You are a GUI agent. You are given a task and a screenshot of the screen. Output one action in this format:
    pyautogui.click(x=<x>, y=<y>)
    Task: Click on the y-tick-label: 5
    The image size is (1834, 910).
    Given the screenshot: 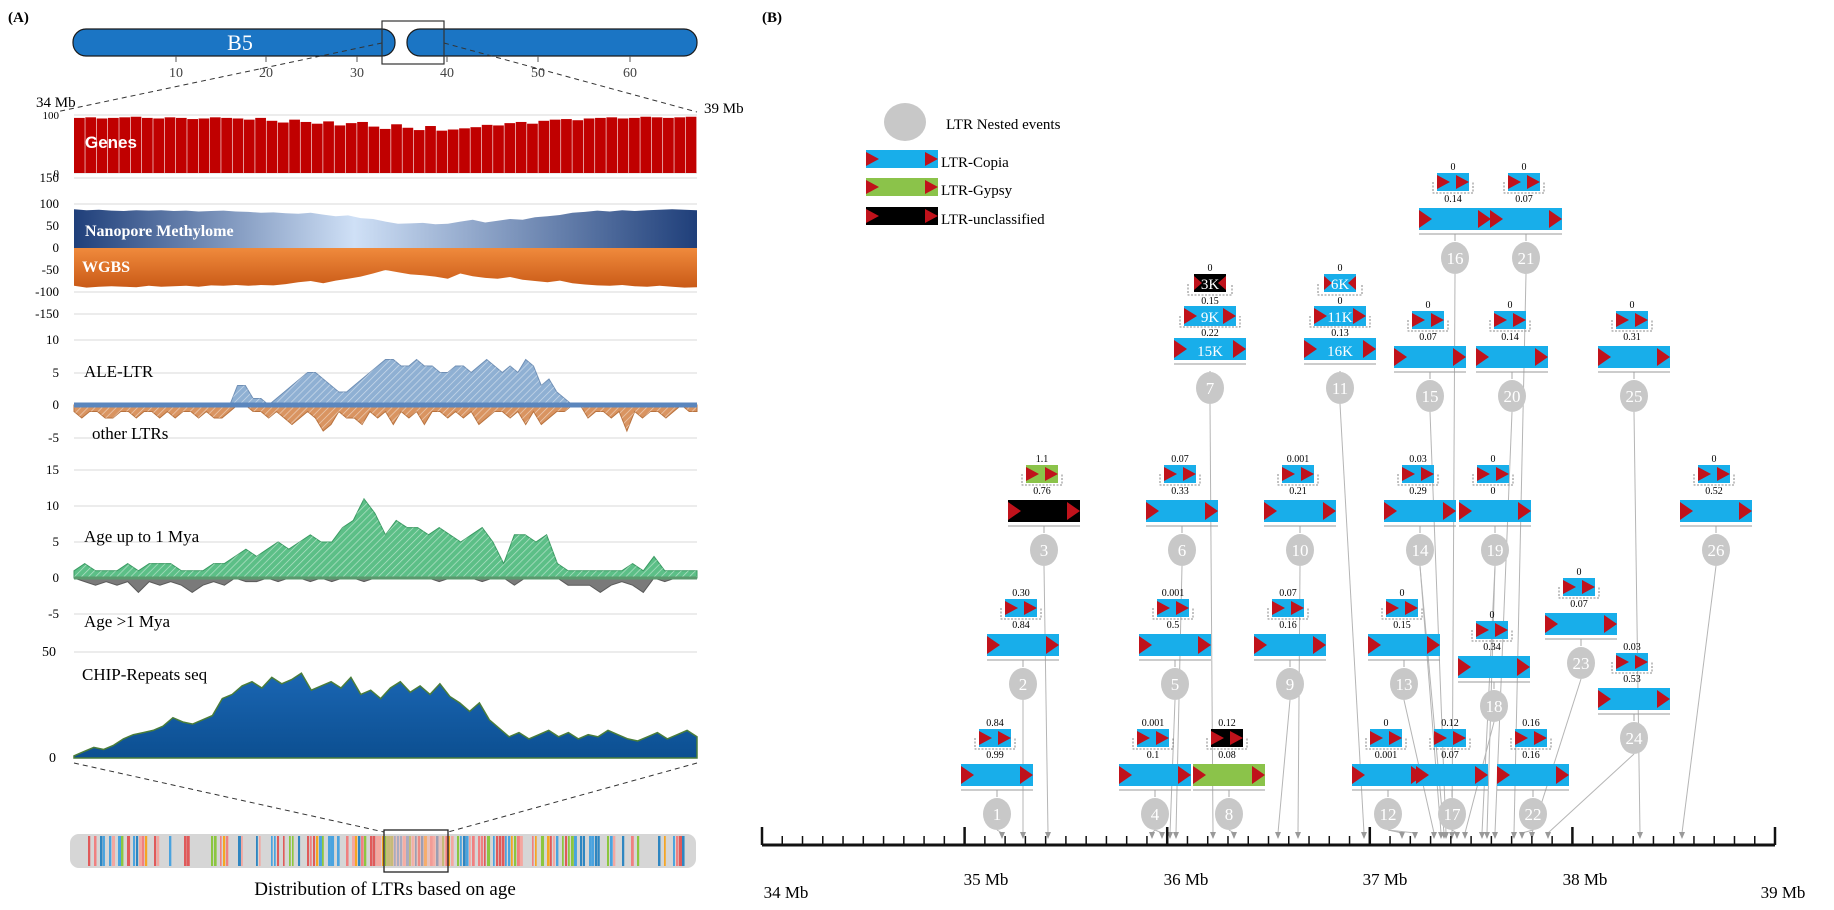 What is the action you would take?
    pyautogui.click(x=56, y=541)
    